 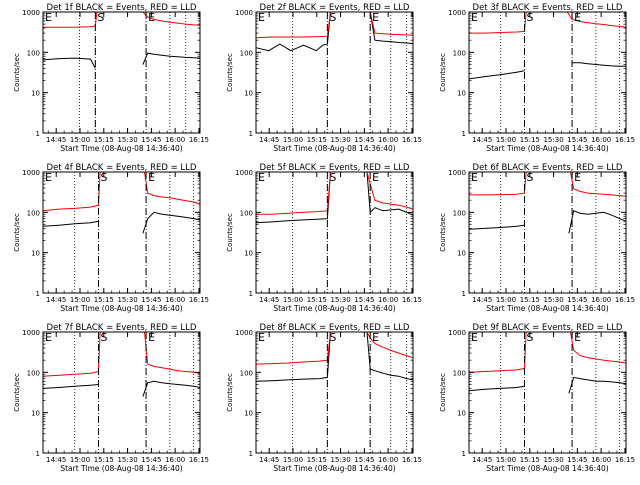 I want to click on panel-title: Det 9f BLACK = Events, RED = LLD, so click(x=548, y=328).